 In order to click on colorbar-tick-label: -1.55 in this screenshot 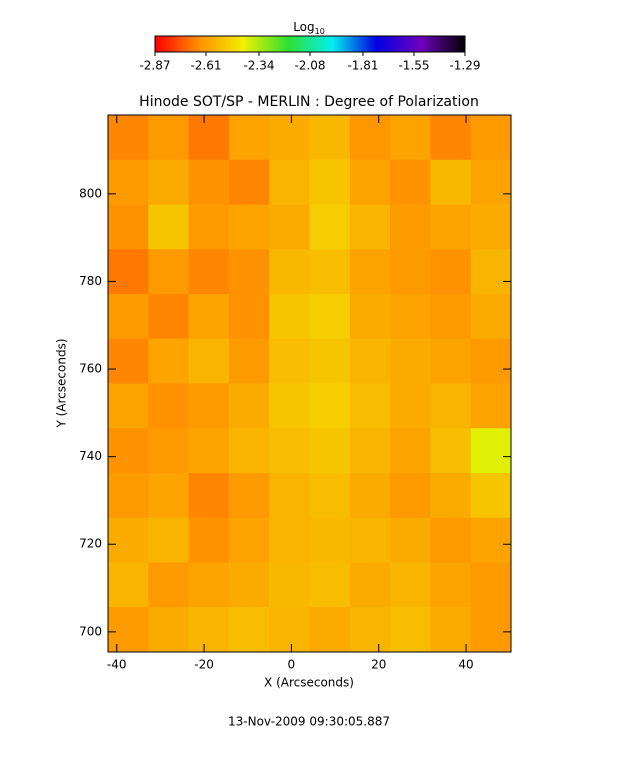, I will do `click(413, 66)`.